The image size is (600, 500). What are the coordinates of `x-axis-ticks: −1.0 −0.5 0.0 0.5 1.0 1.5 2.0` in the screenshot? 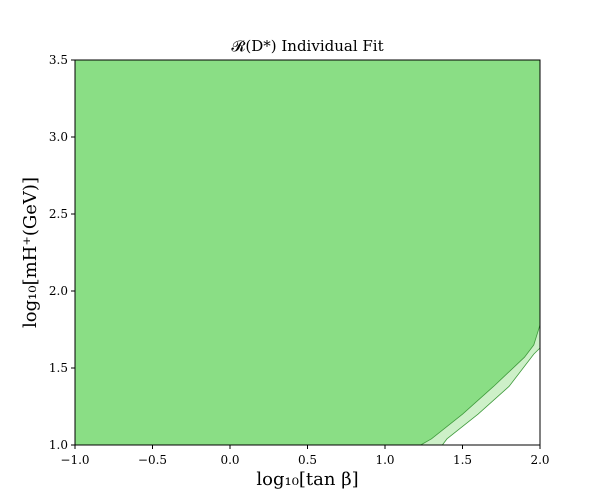 It's located at (305, 456).